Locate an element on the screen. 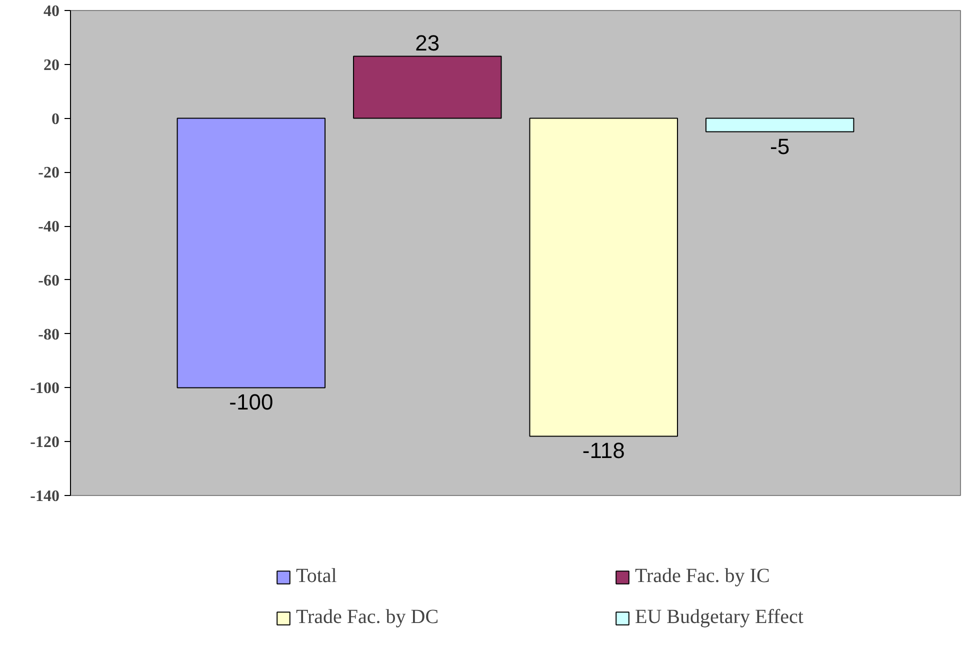 This screenshot has height=649, width=970. legend-label: Trade Fac. by IC is located at coordinates (703, 576).